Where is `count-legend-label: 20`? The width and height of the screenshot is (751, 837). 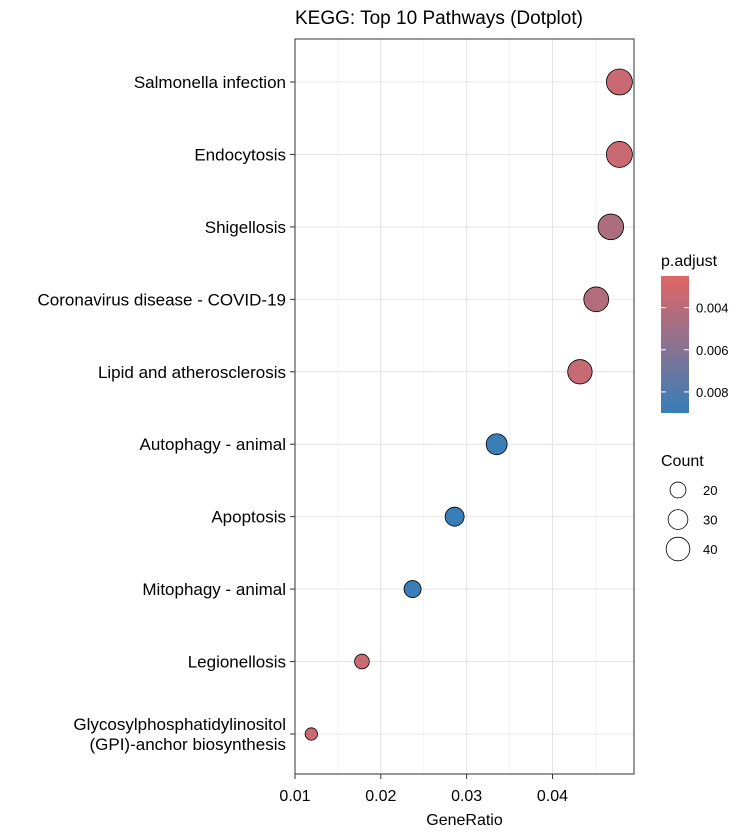 count-legend-label: 20 is located at coordinates (710, 490).